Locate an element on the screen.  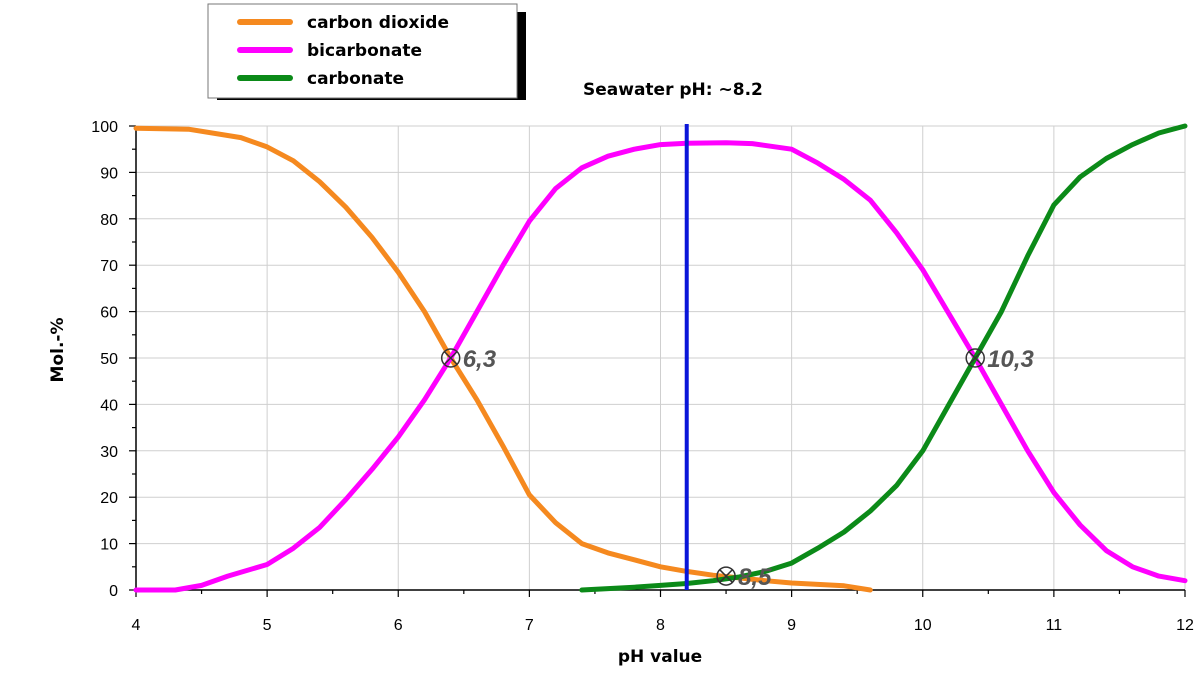
y-axis-title: Mol.-% is located at coordinates (58, 350).